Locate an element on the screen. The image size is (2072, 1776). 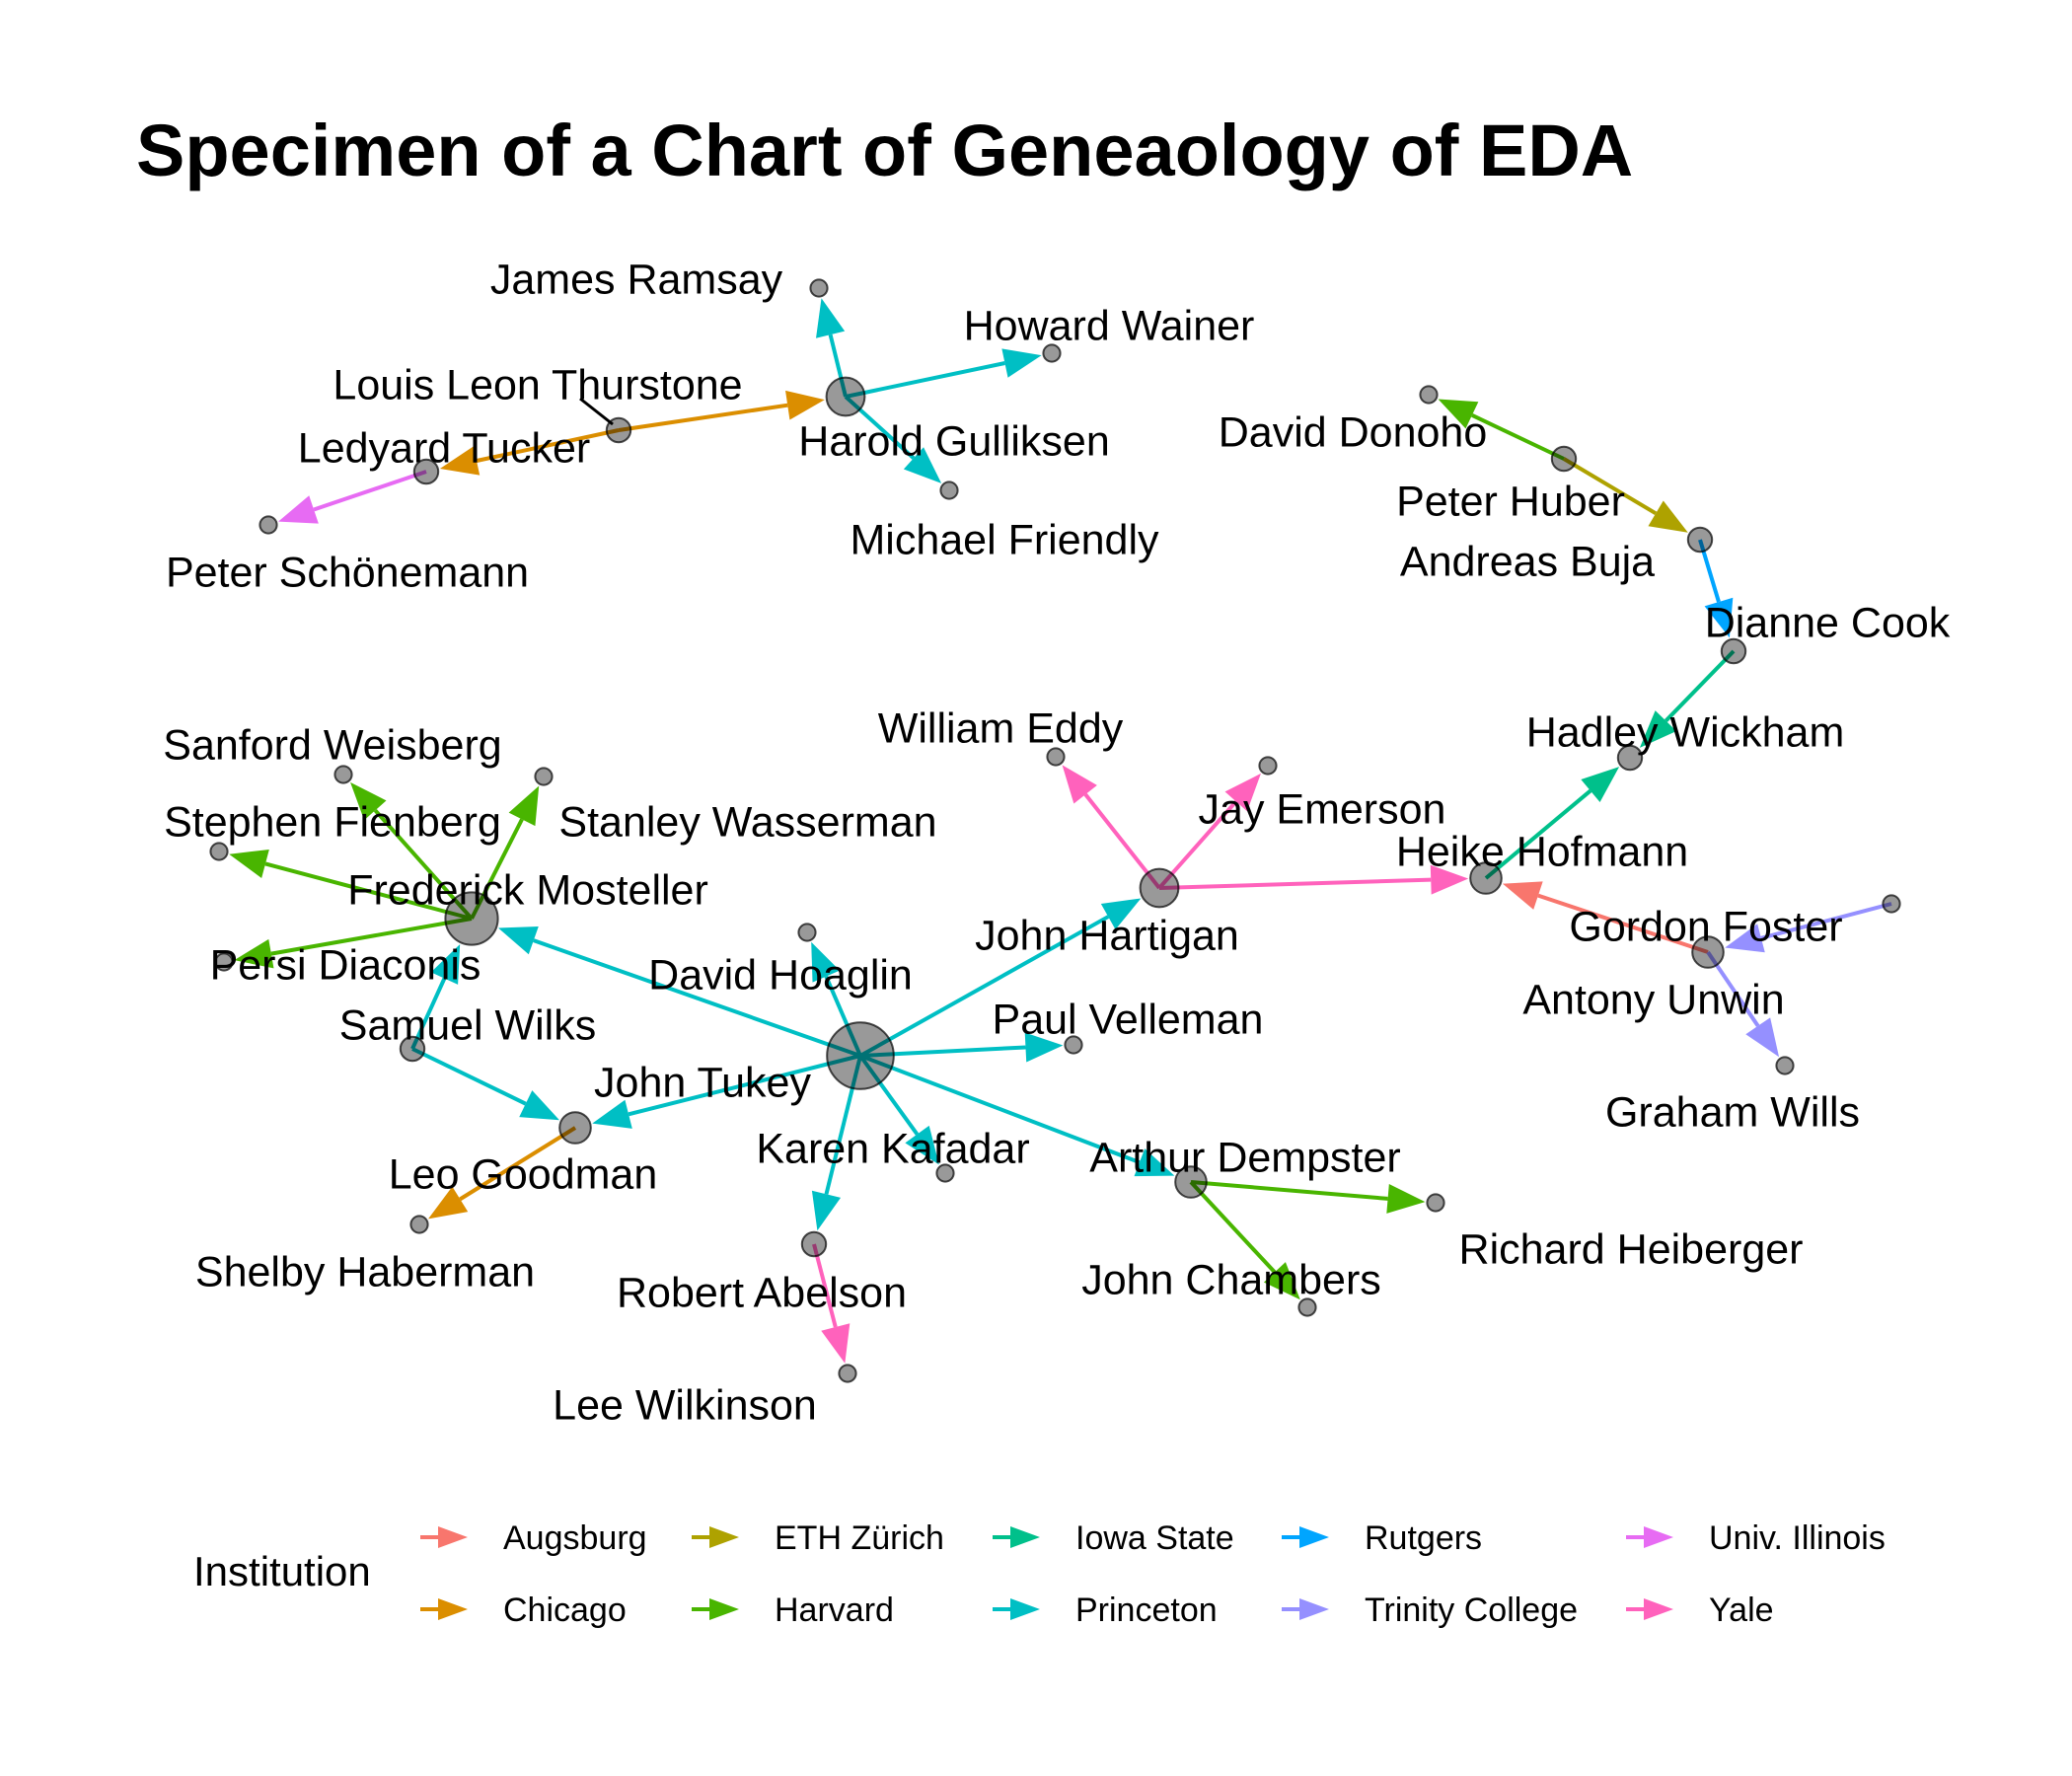
node-john-chambers is located at coordinates (1307, 1307).